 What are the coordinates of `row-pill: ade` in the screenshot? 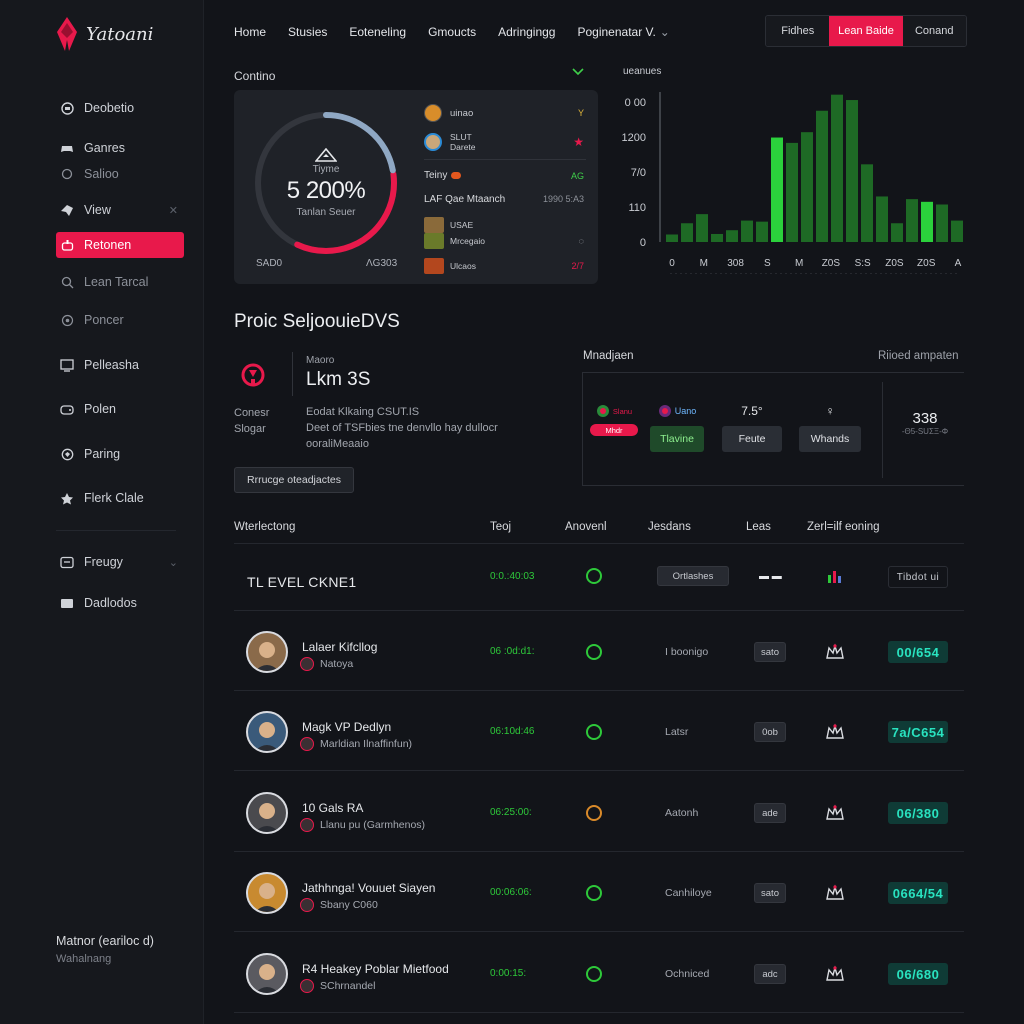 It's located at (770, 813).